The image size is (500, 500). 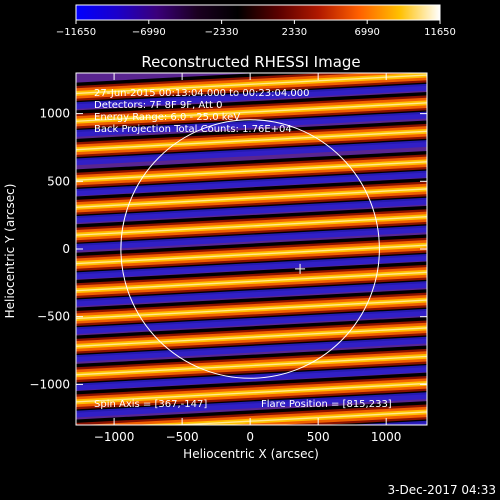 I want to click on colorbar-gradient, so click(x=258, y=12).